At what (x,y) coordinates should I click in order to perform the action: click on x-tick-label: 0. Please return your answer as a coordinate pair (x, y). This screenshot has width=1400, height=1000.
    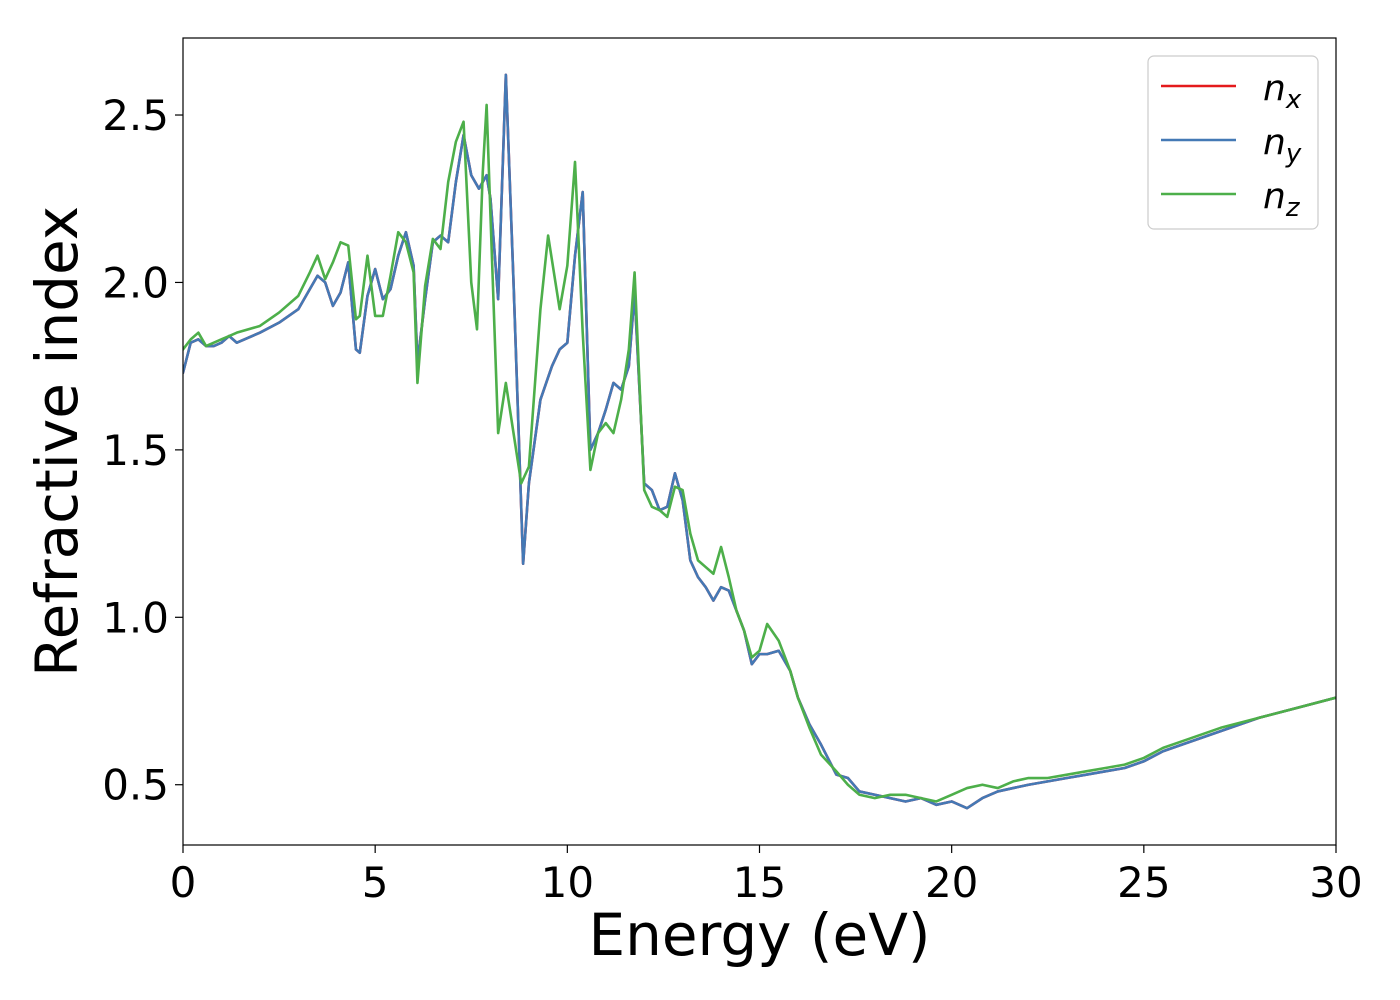
    Looking at the image, I should click on (183, 882).